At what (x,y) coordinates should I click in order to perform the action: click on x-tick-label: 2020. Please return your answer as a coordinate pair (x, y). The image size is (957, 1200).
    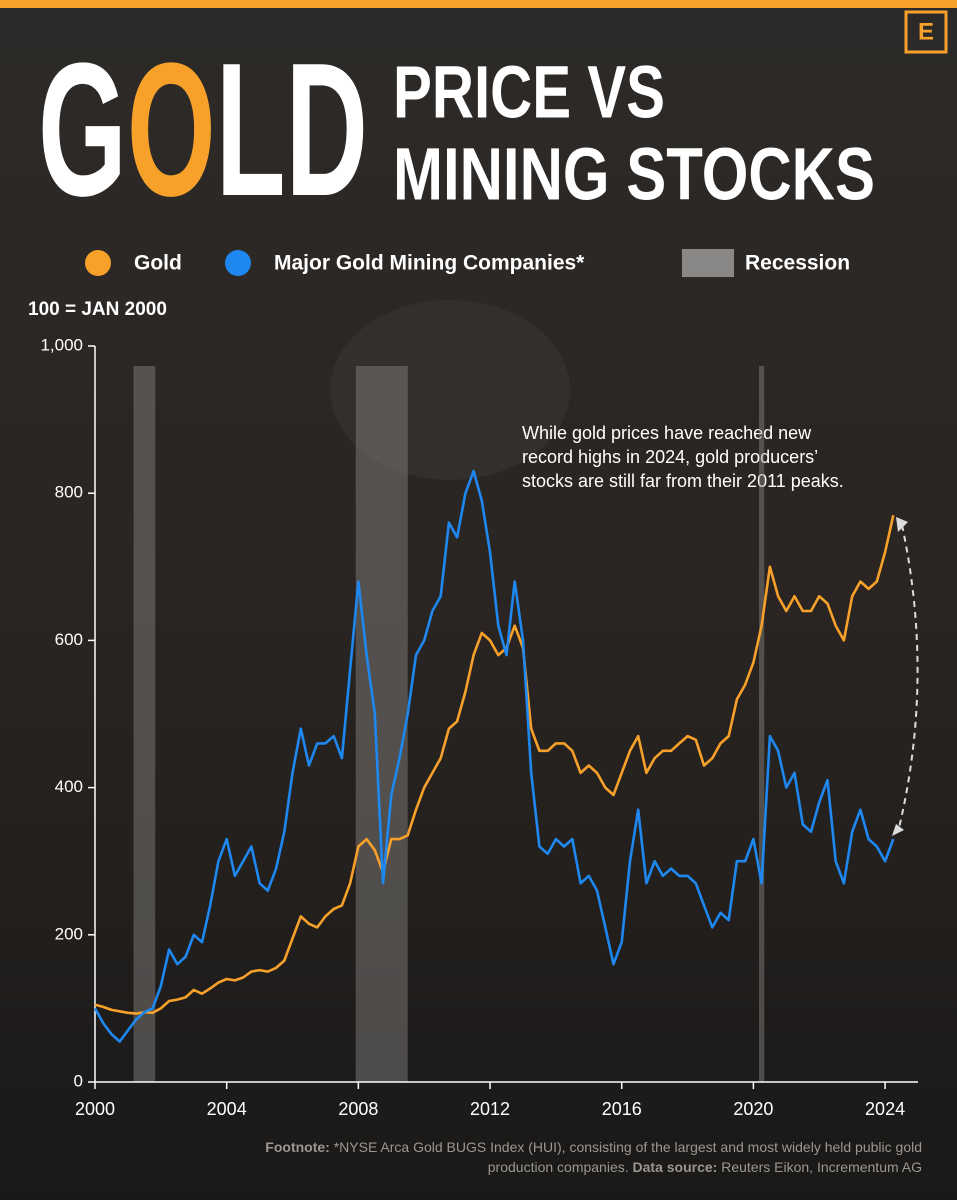
    Looking at the image, I should click on (753, 1109).